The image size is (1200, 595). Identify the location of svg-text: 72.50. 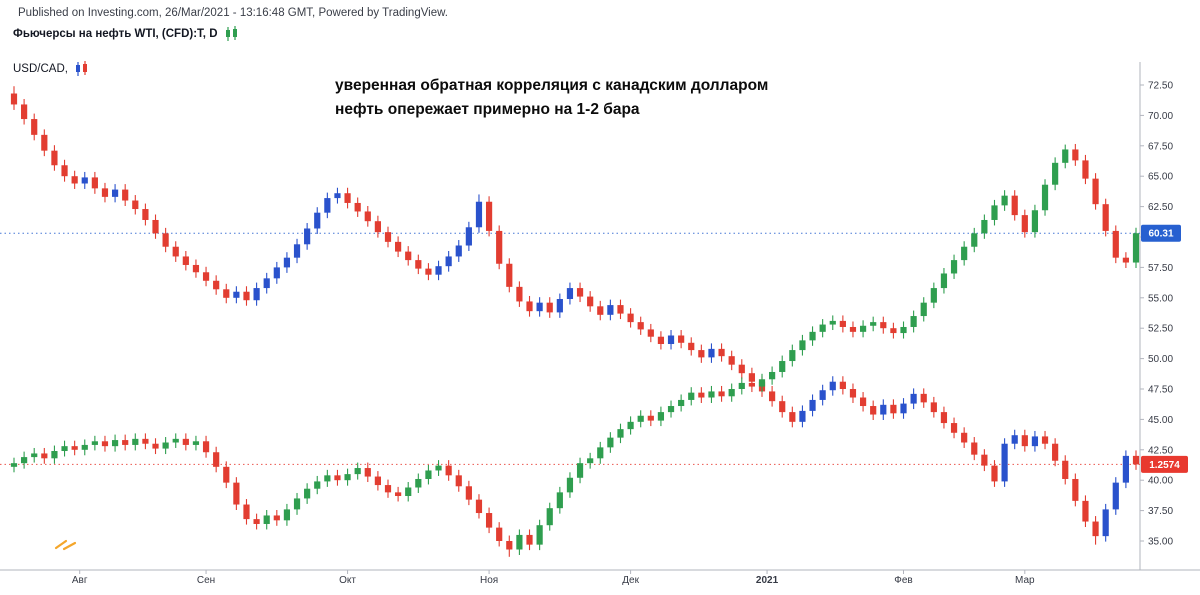
(1160, 86).